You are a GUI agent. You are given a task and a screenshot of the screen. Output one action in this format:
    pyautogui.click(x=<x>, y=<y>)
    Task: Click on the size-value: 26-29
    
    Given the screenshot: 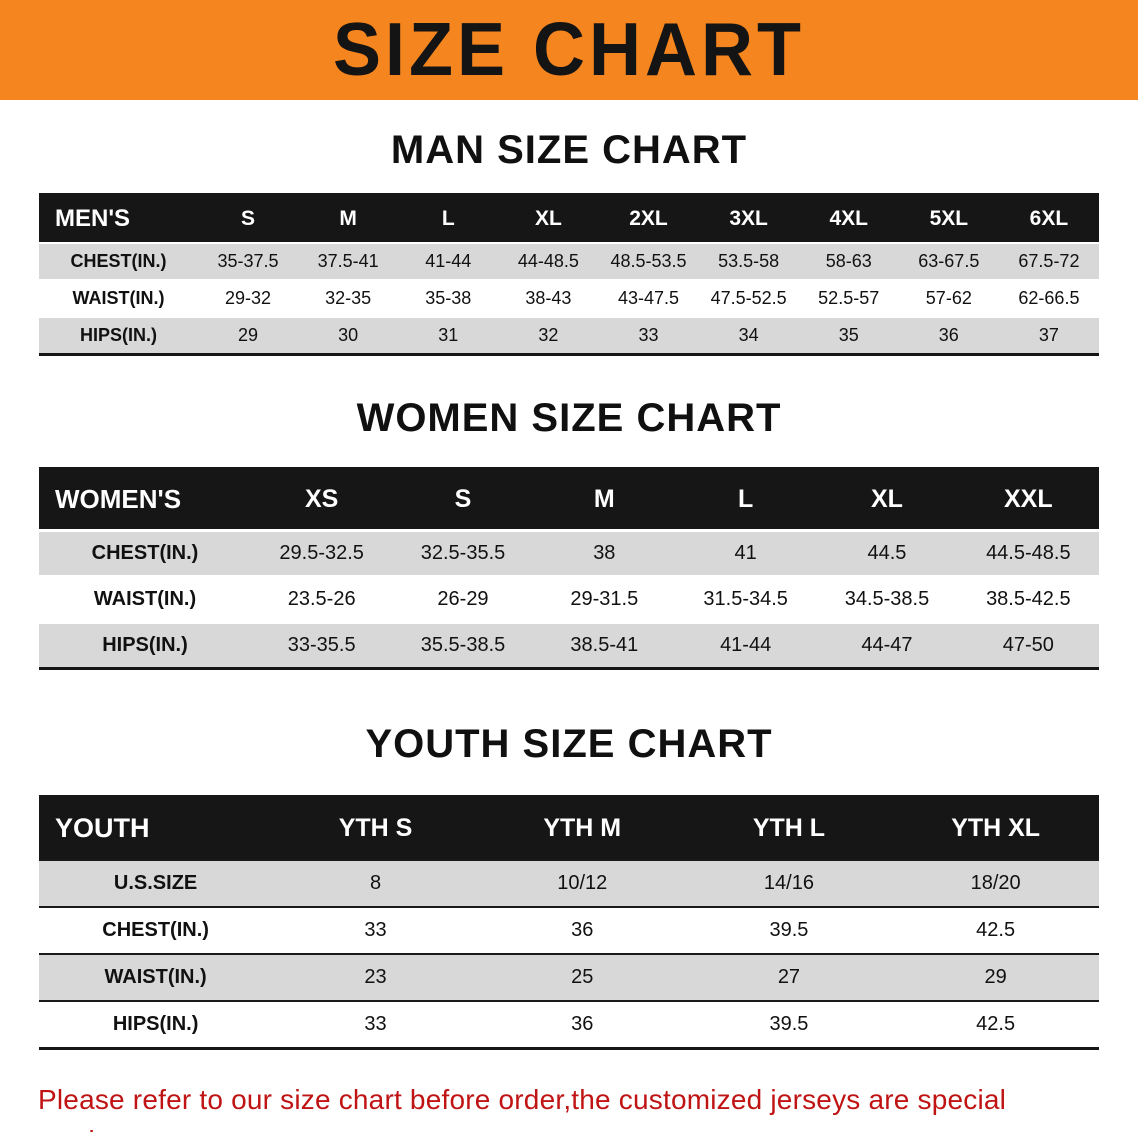 What is the action you would take?
    pyautogui.click(x=463, y=599)
    